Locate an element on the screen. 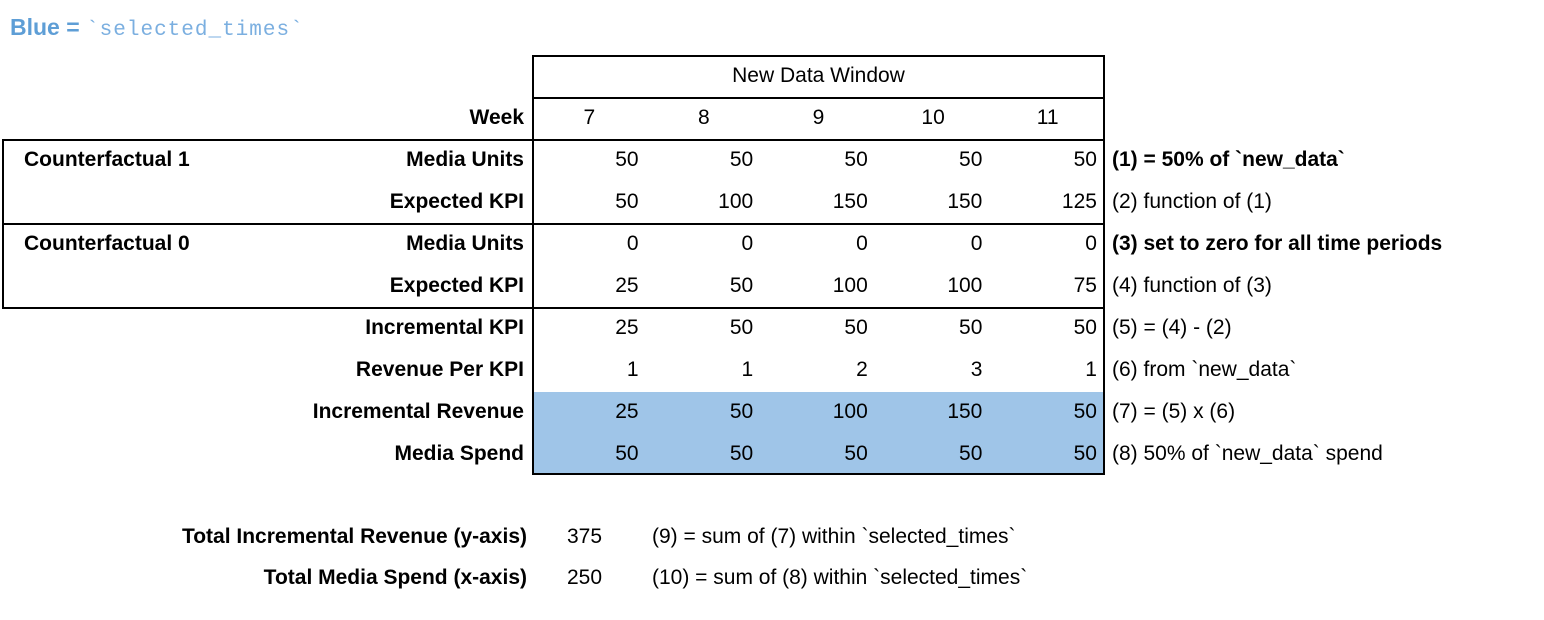 The height and width of the screenshot is (620, 1544). week-cell: 8 is located at coordinates (704, 117).